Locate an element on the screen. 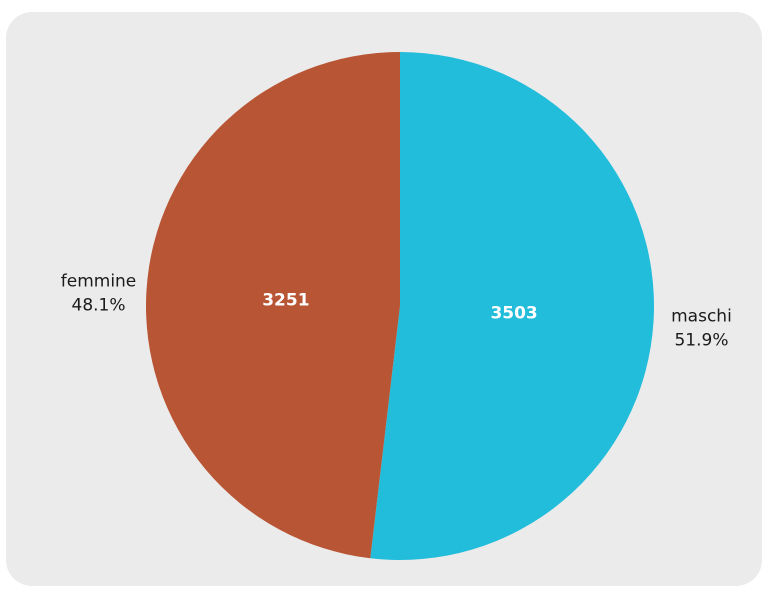  slice-label-femmine: femmine is located at coordinates (99, 281).